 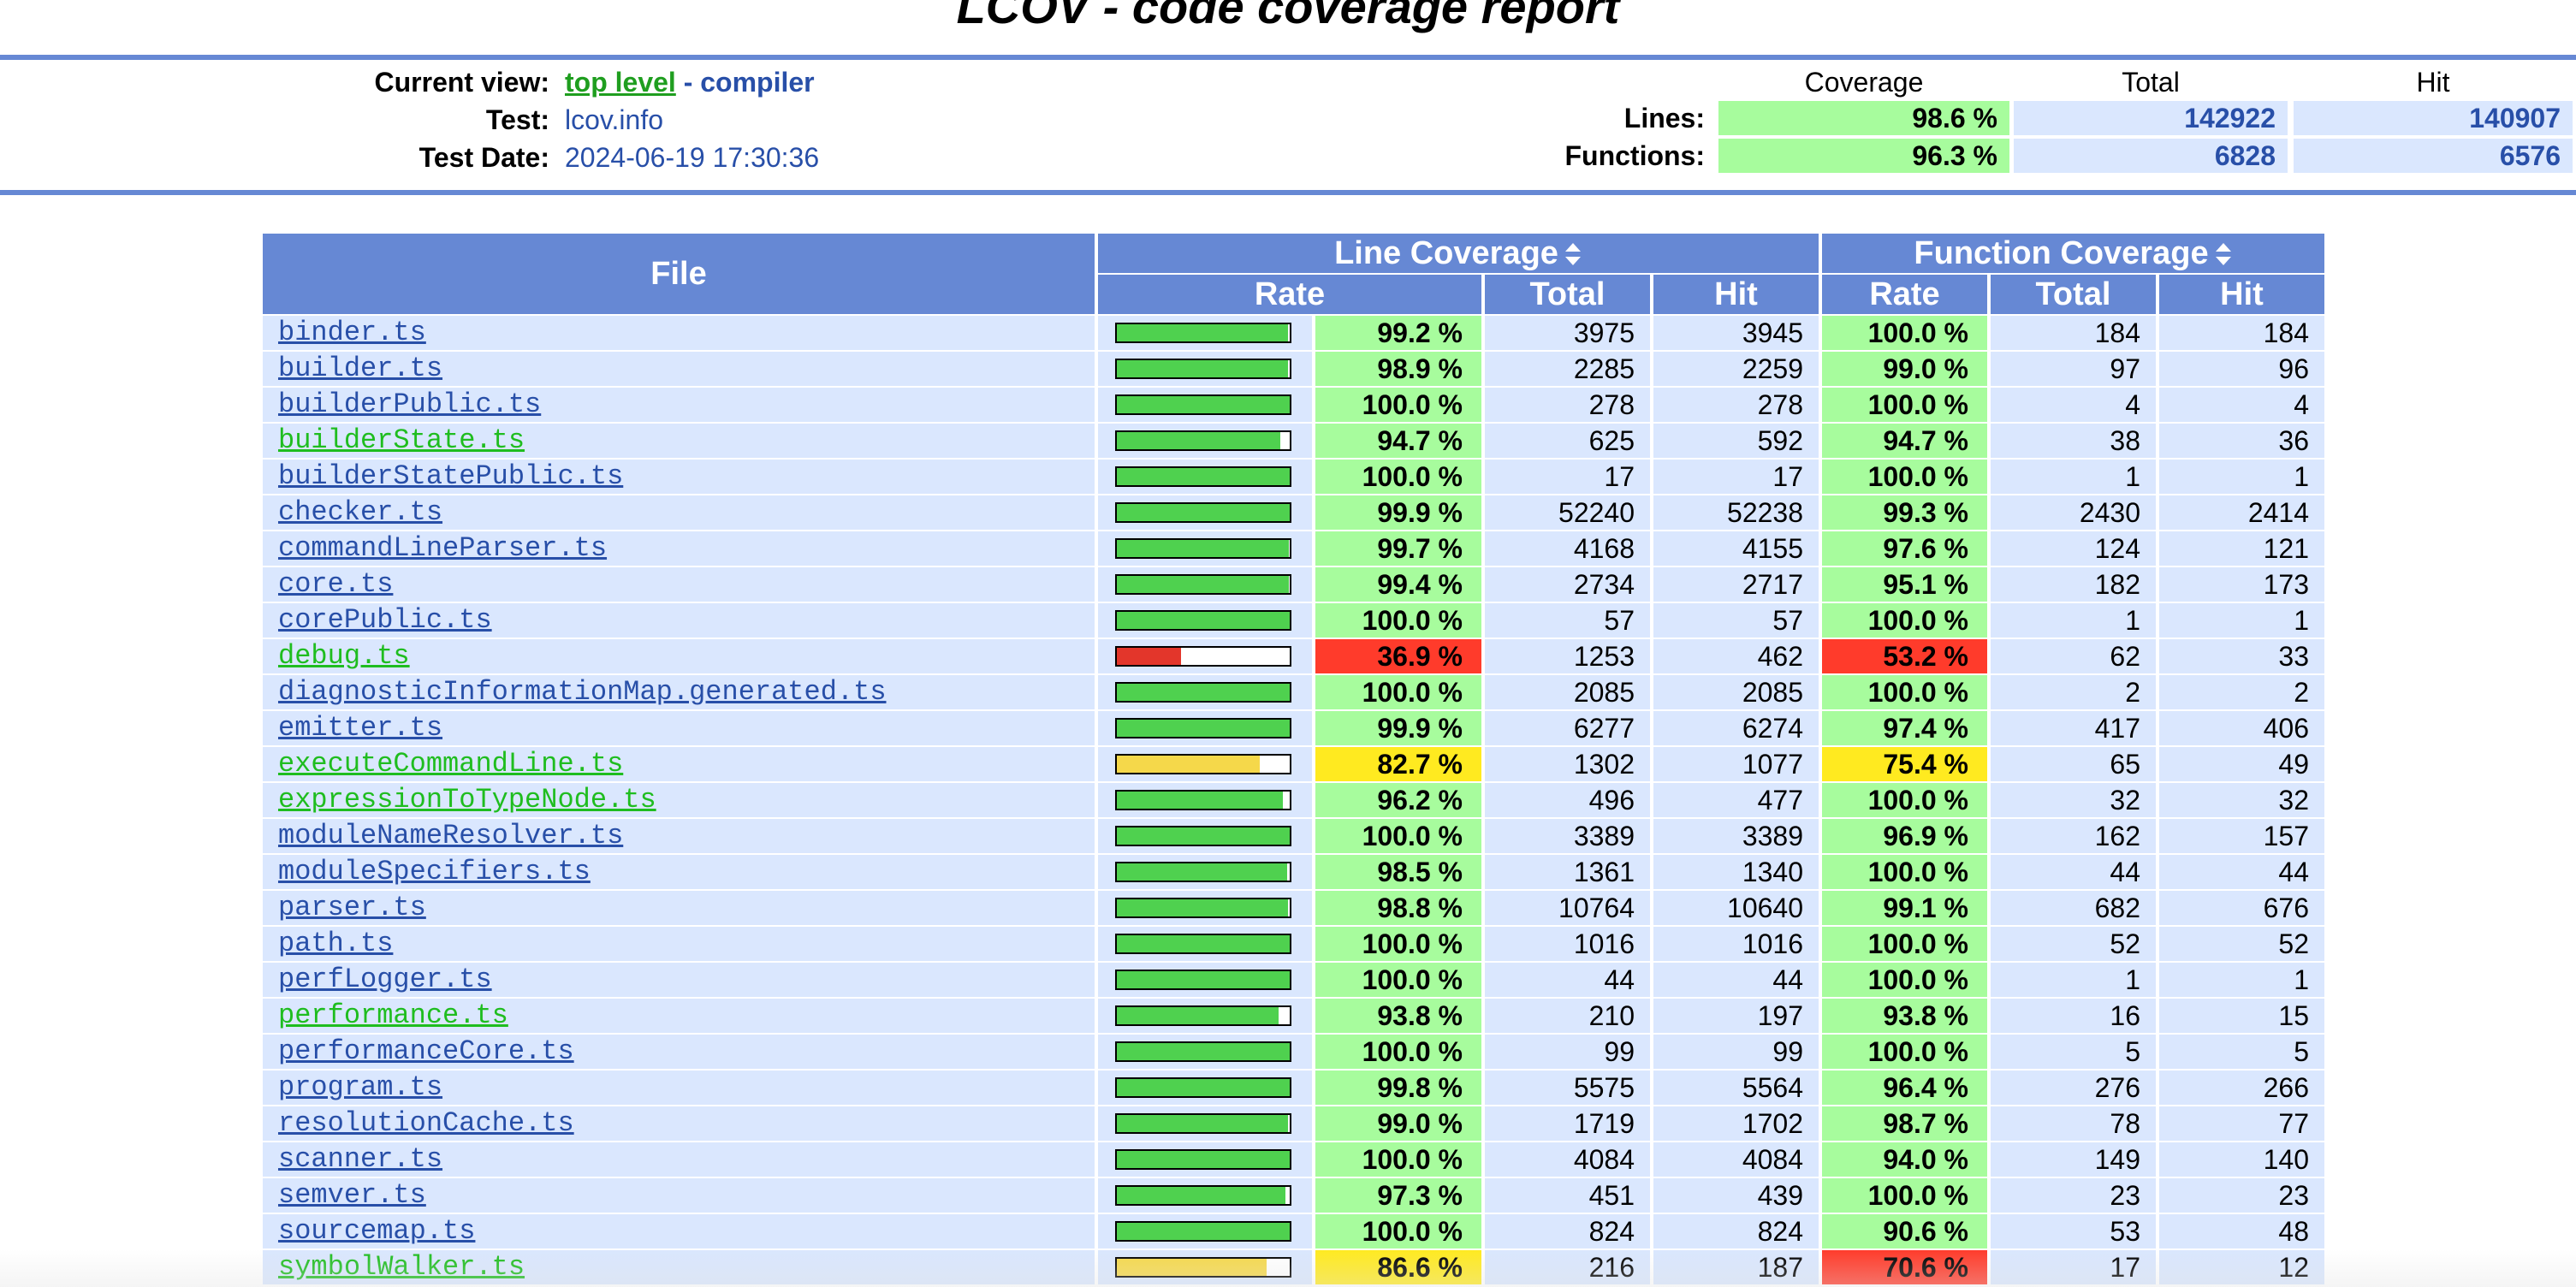 What do you see at coordinates (1736, 1123) in the screenshot?
I see `line-hit-cell: 1702` at bounding box center [1736, 1123].